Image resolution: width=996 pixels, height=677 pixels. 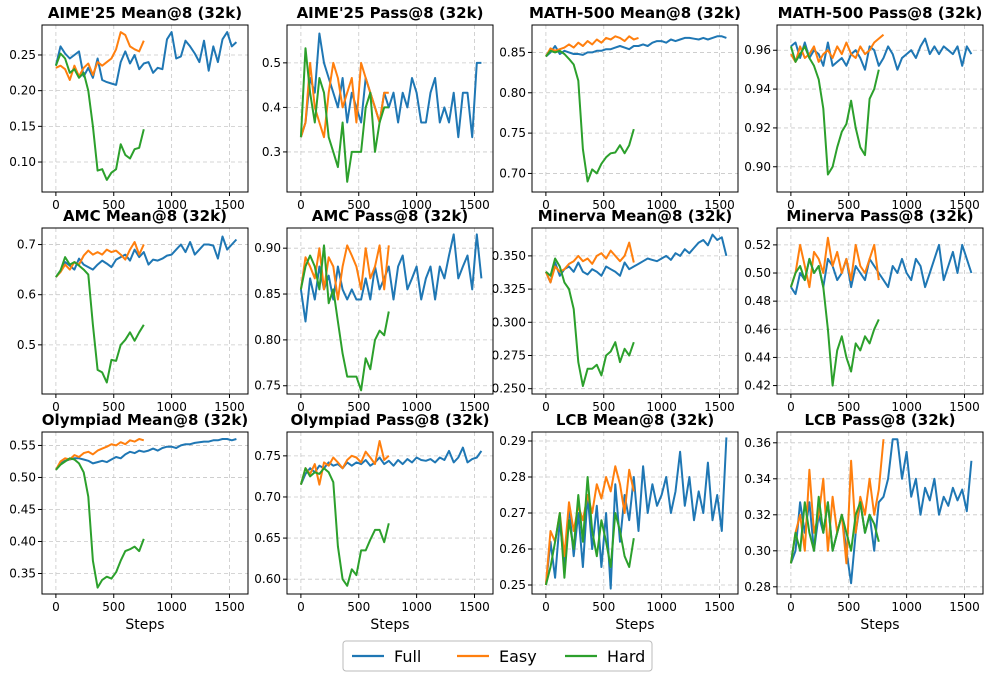 I want to click on legend: Full Easy Hard, so click(x=497, y=656).